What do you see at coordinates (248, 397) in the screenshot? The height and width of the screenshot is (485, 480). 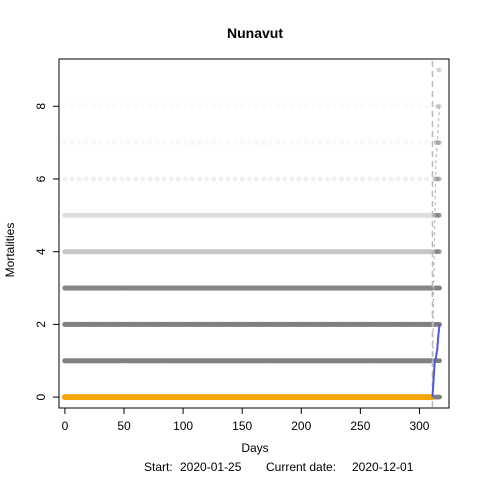 I see `observed-series` at bounding box center [248, 397].